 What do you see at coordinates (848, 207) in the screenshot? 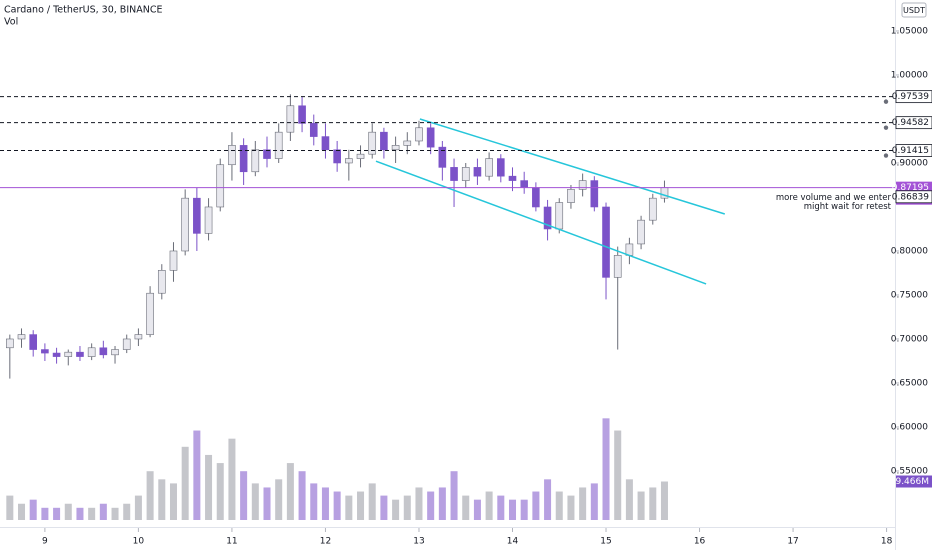
I see `annotation: might wait for retest` at bounding box center [848, 207].